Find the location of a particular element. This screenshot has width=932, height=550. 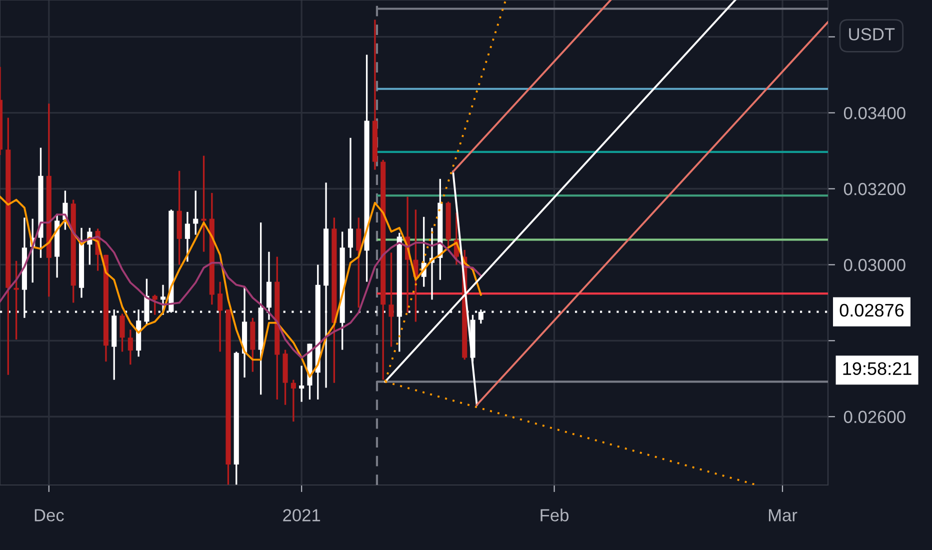

x-tick-label: 2021 is located at coordinates (301, 515).